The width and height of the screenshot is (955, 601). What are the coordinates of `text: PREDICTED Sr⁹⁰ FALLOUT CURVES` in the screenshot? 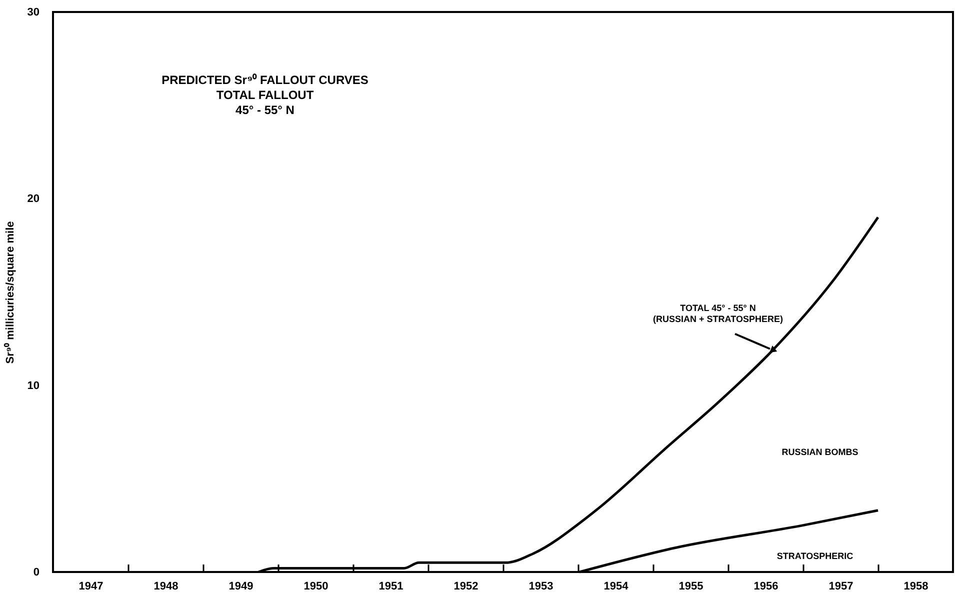 It's located at (265, 80).